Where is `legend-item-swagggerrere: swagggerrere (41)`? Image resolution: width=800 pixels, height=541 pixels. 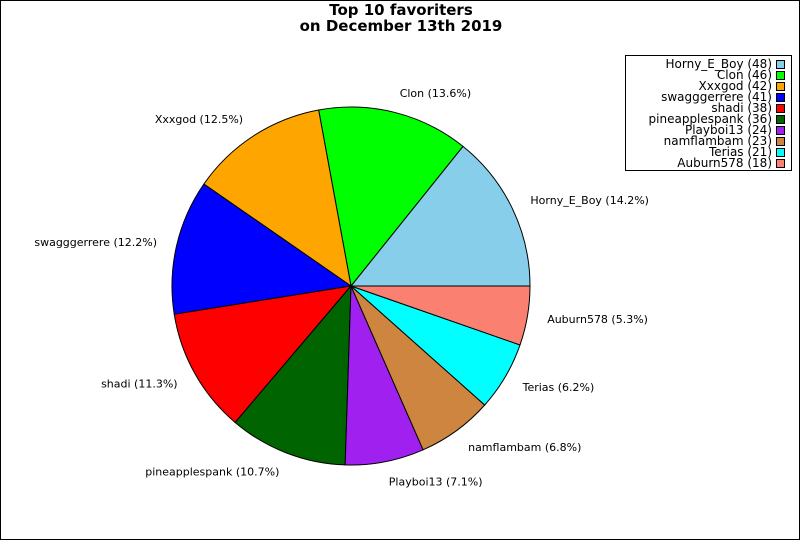 legend-item-swagggerrere: swagggerrere (41) is located at coordinates (708, 97).